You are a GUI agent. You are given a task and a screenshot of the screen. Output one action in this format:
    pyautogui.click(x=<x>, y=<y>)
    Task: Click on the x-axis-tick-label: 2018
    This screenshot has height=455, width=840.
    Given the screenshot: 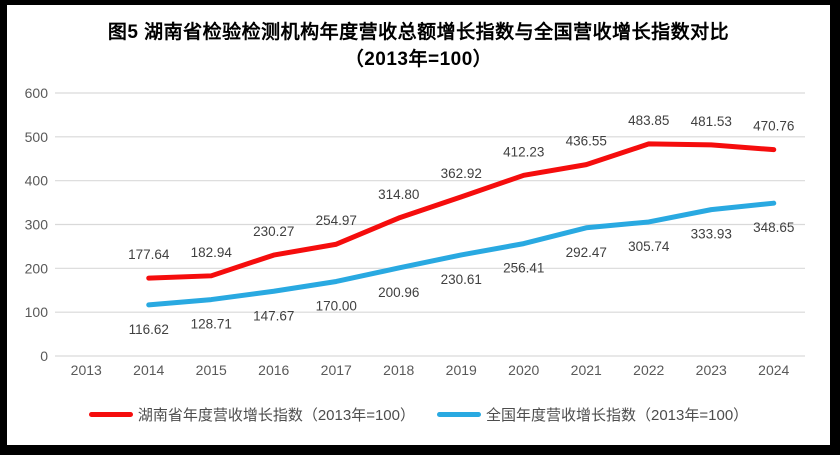 What is the action you would take?
    pyautogui.click(x=398, y=370)
    